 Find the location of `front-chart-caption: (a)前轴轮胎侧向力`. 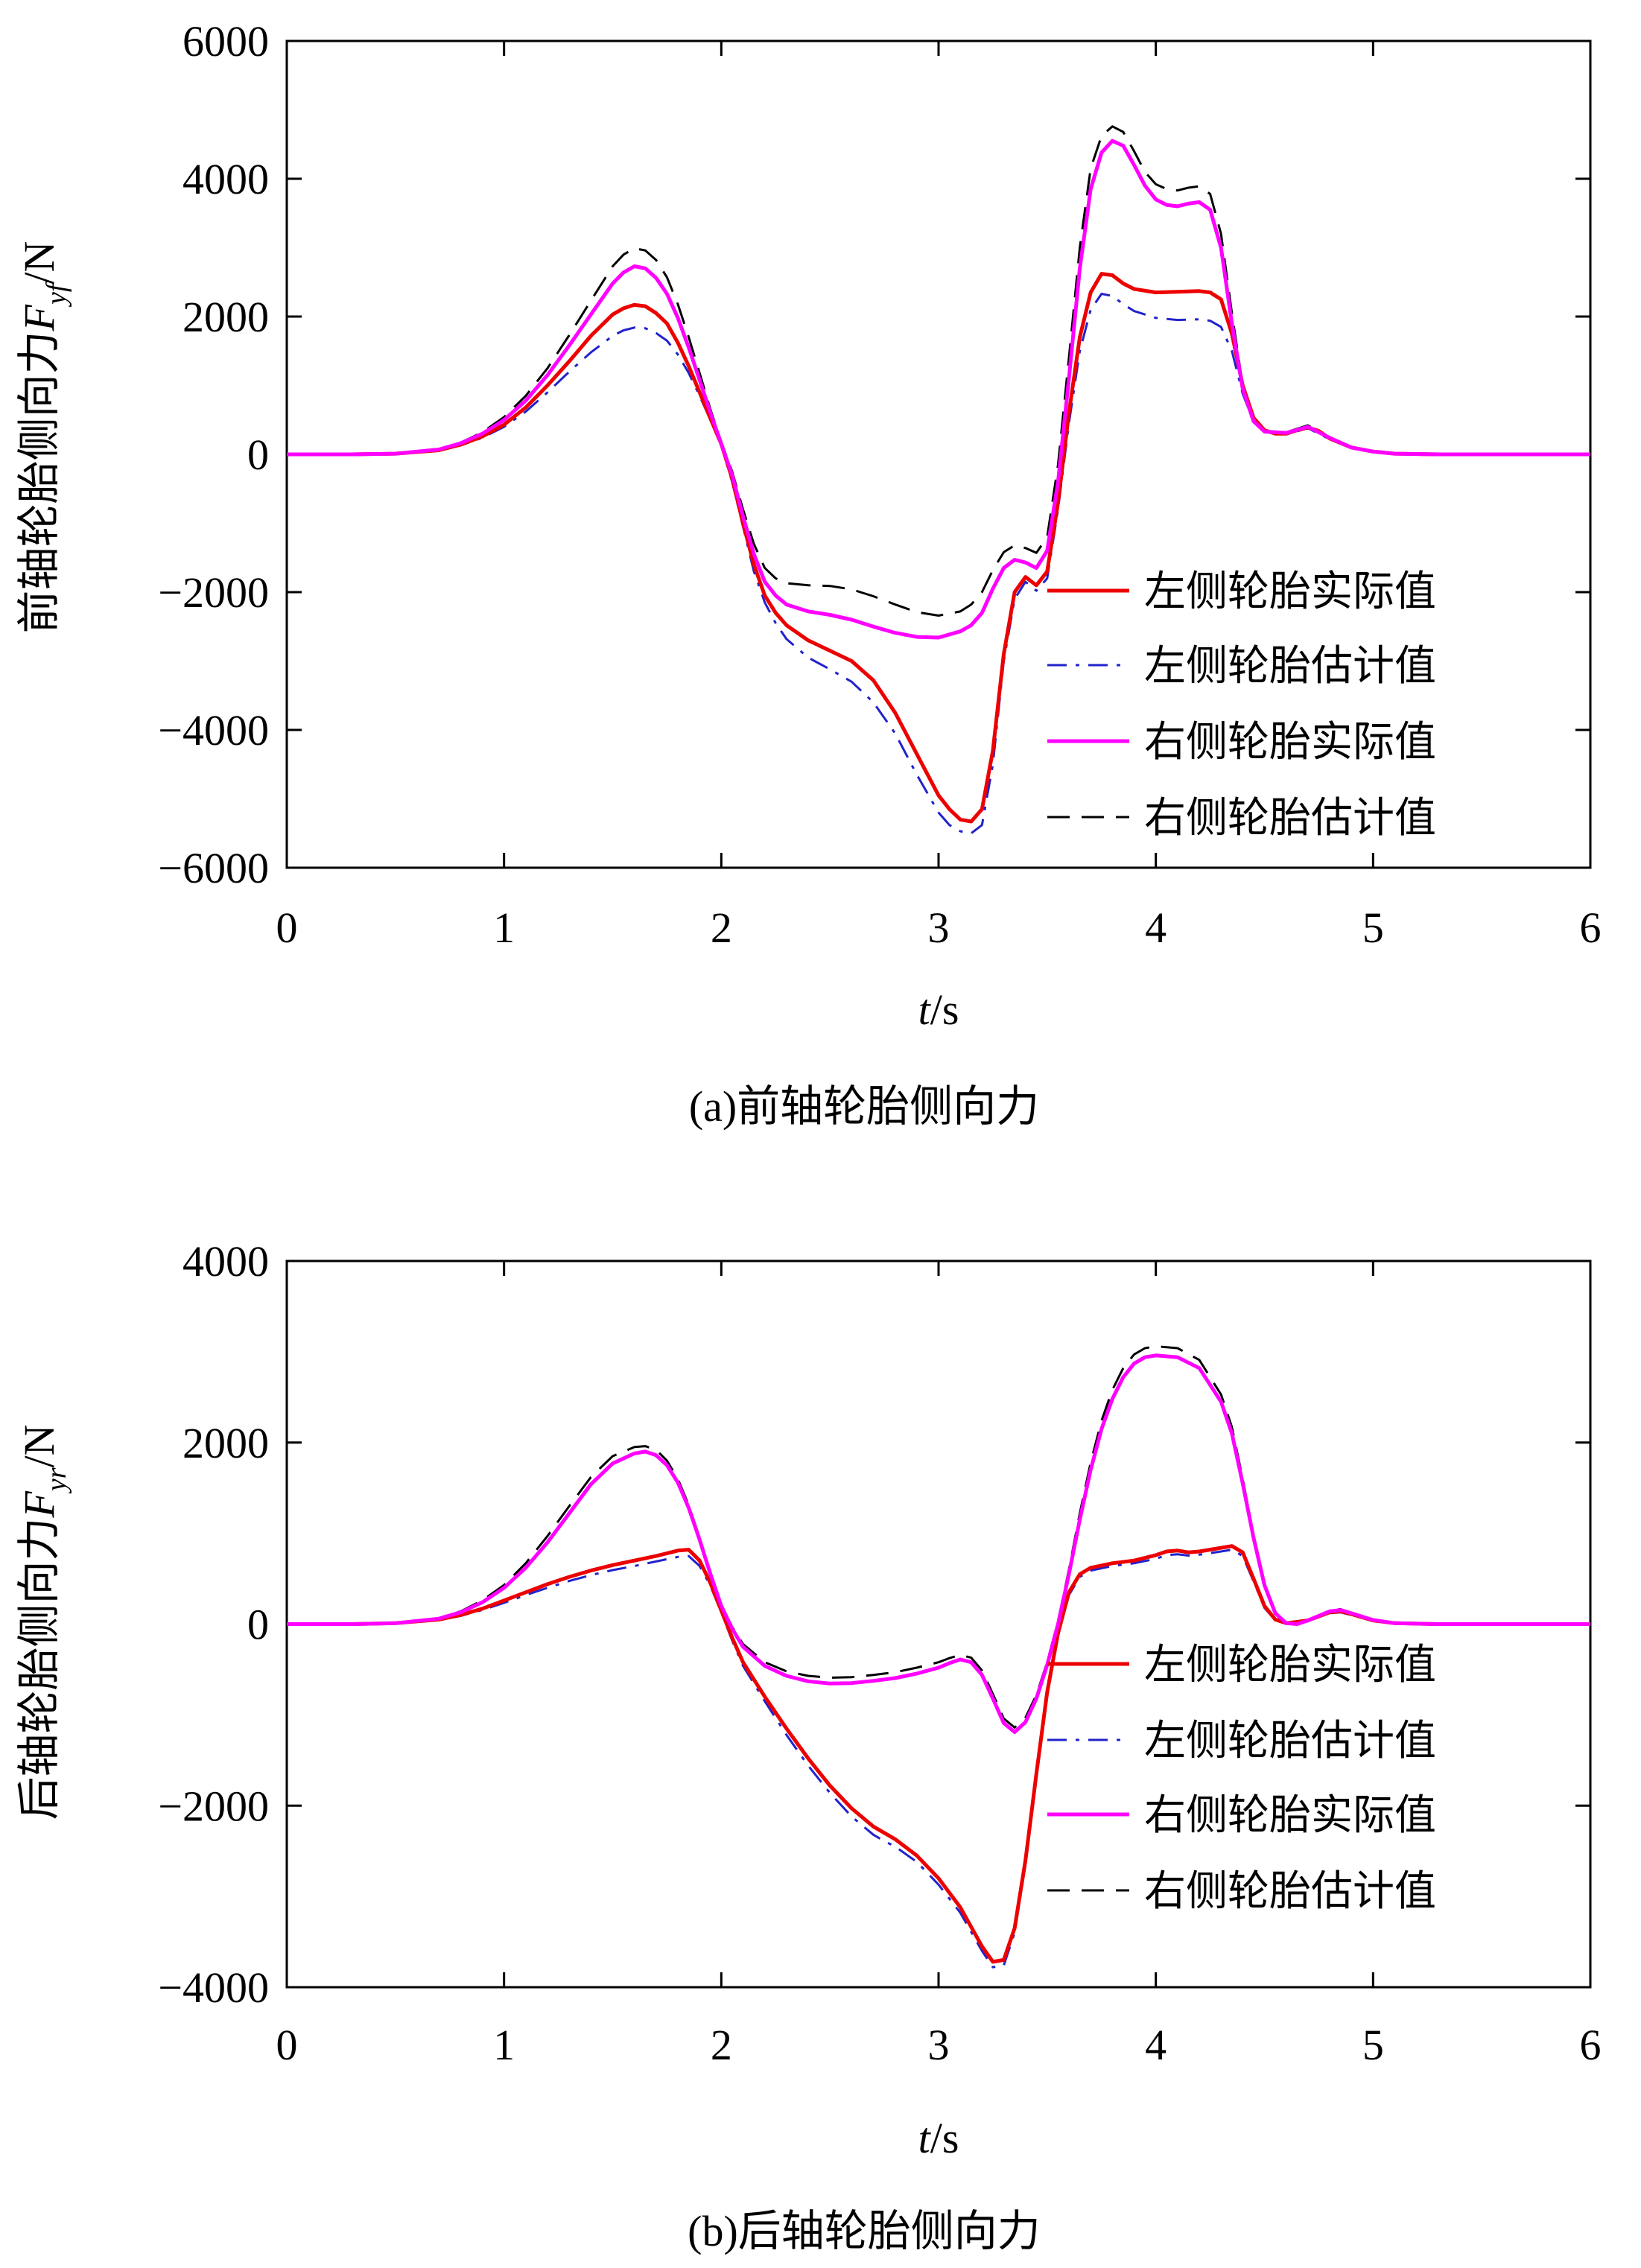

front-chart-caption: (a)前轴轮胎侧向力 is located at coordinates (864, 1106).